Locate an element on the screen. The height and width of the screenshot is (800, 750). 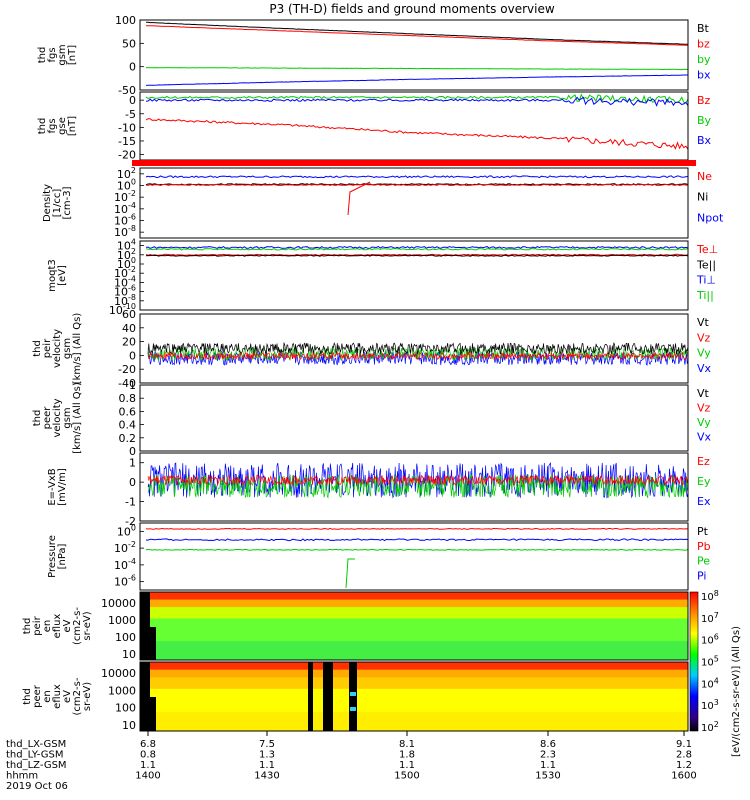
legend-Ni: Ni is located at coordinates (702, 197).